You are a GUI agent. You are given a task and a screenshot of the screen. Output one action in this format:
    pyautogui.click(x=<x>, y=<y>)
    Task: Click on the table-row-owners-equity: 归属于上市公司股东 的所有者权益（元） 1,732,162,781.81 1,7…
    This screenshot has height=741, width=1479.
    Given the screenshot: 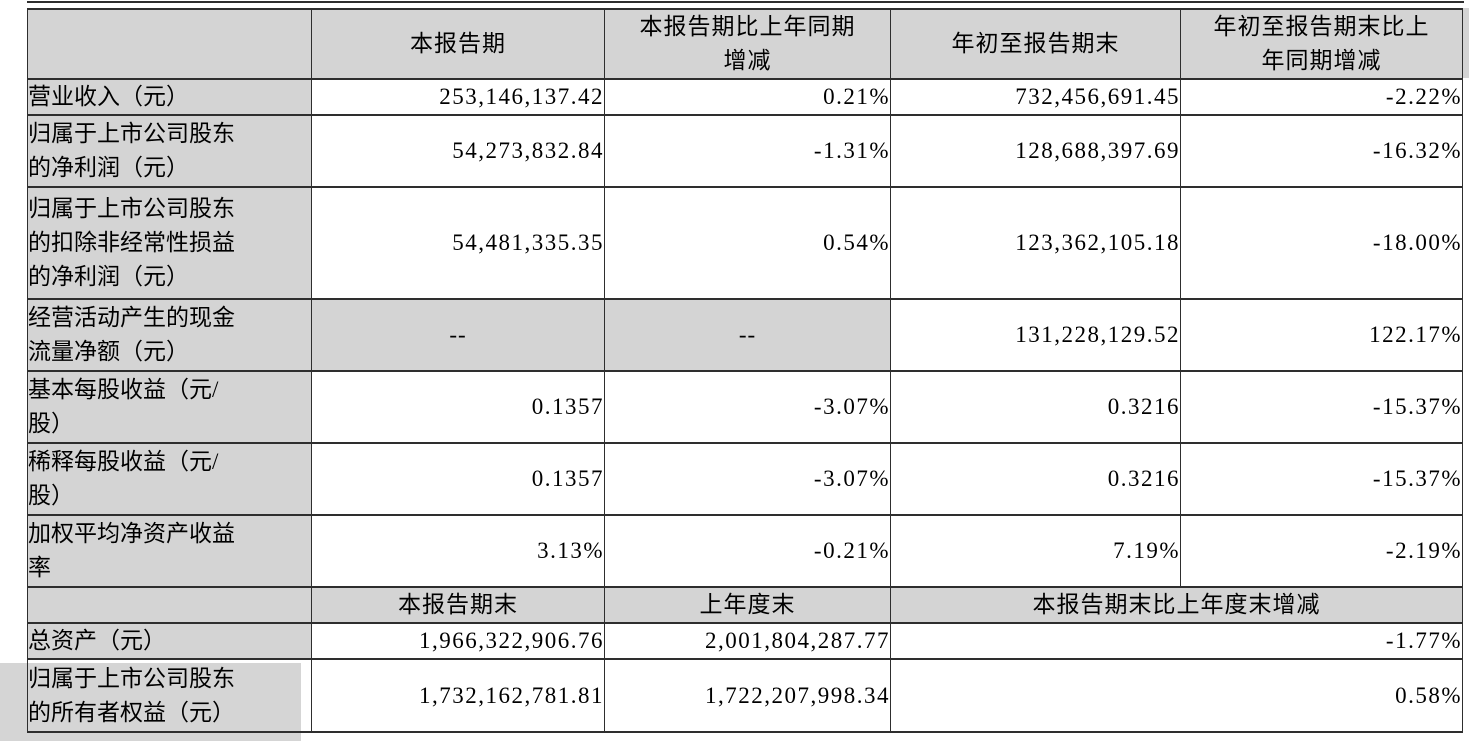 What is the action you would take?
    pyautogui.click(x=745, y=695)
    